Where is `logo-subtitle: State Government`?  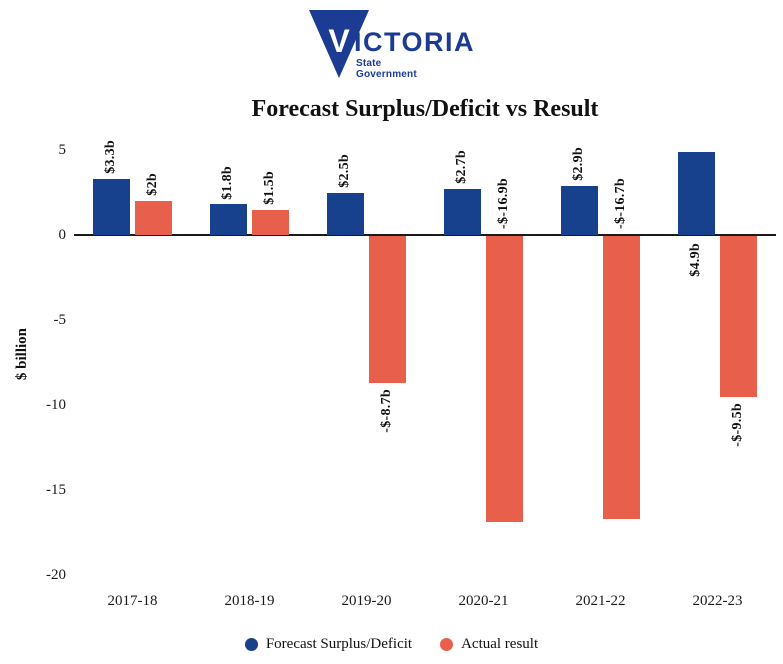
logo-subtitle: State Government is located at coordinates (415, 69).